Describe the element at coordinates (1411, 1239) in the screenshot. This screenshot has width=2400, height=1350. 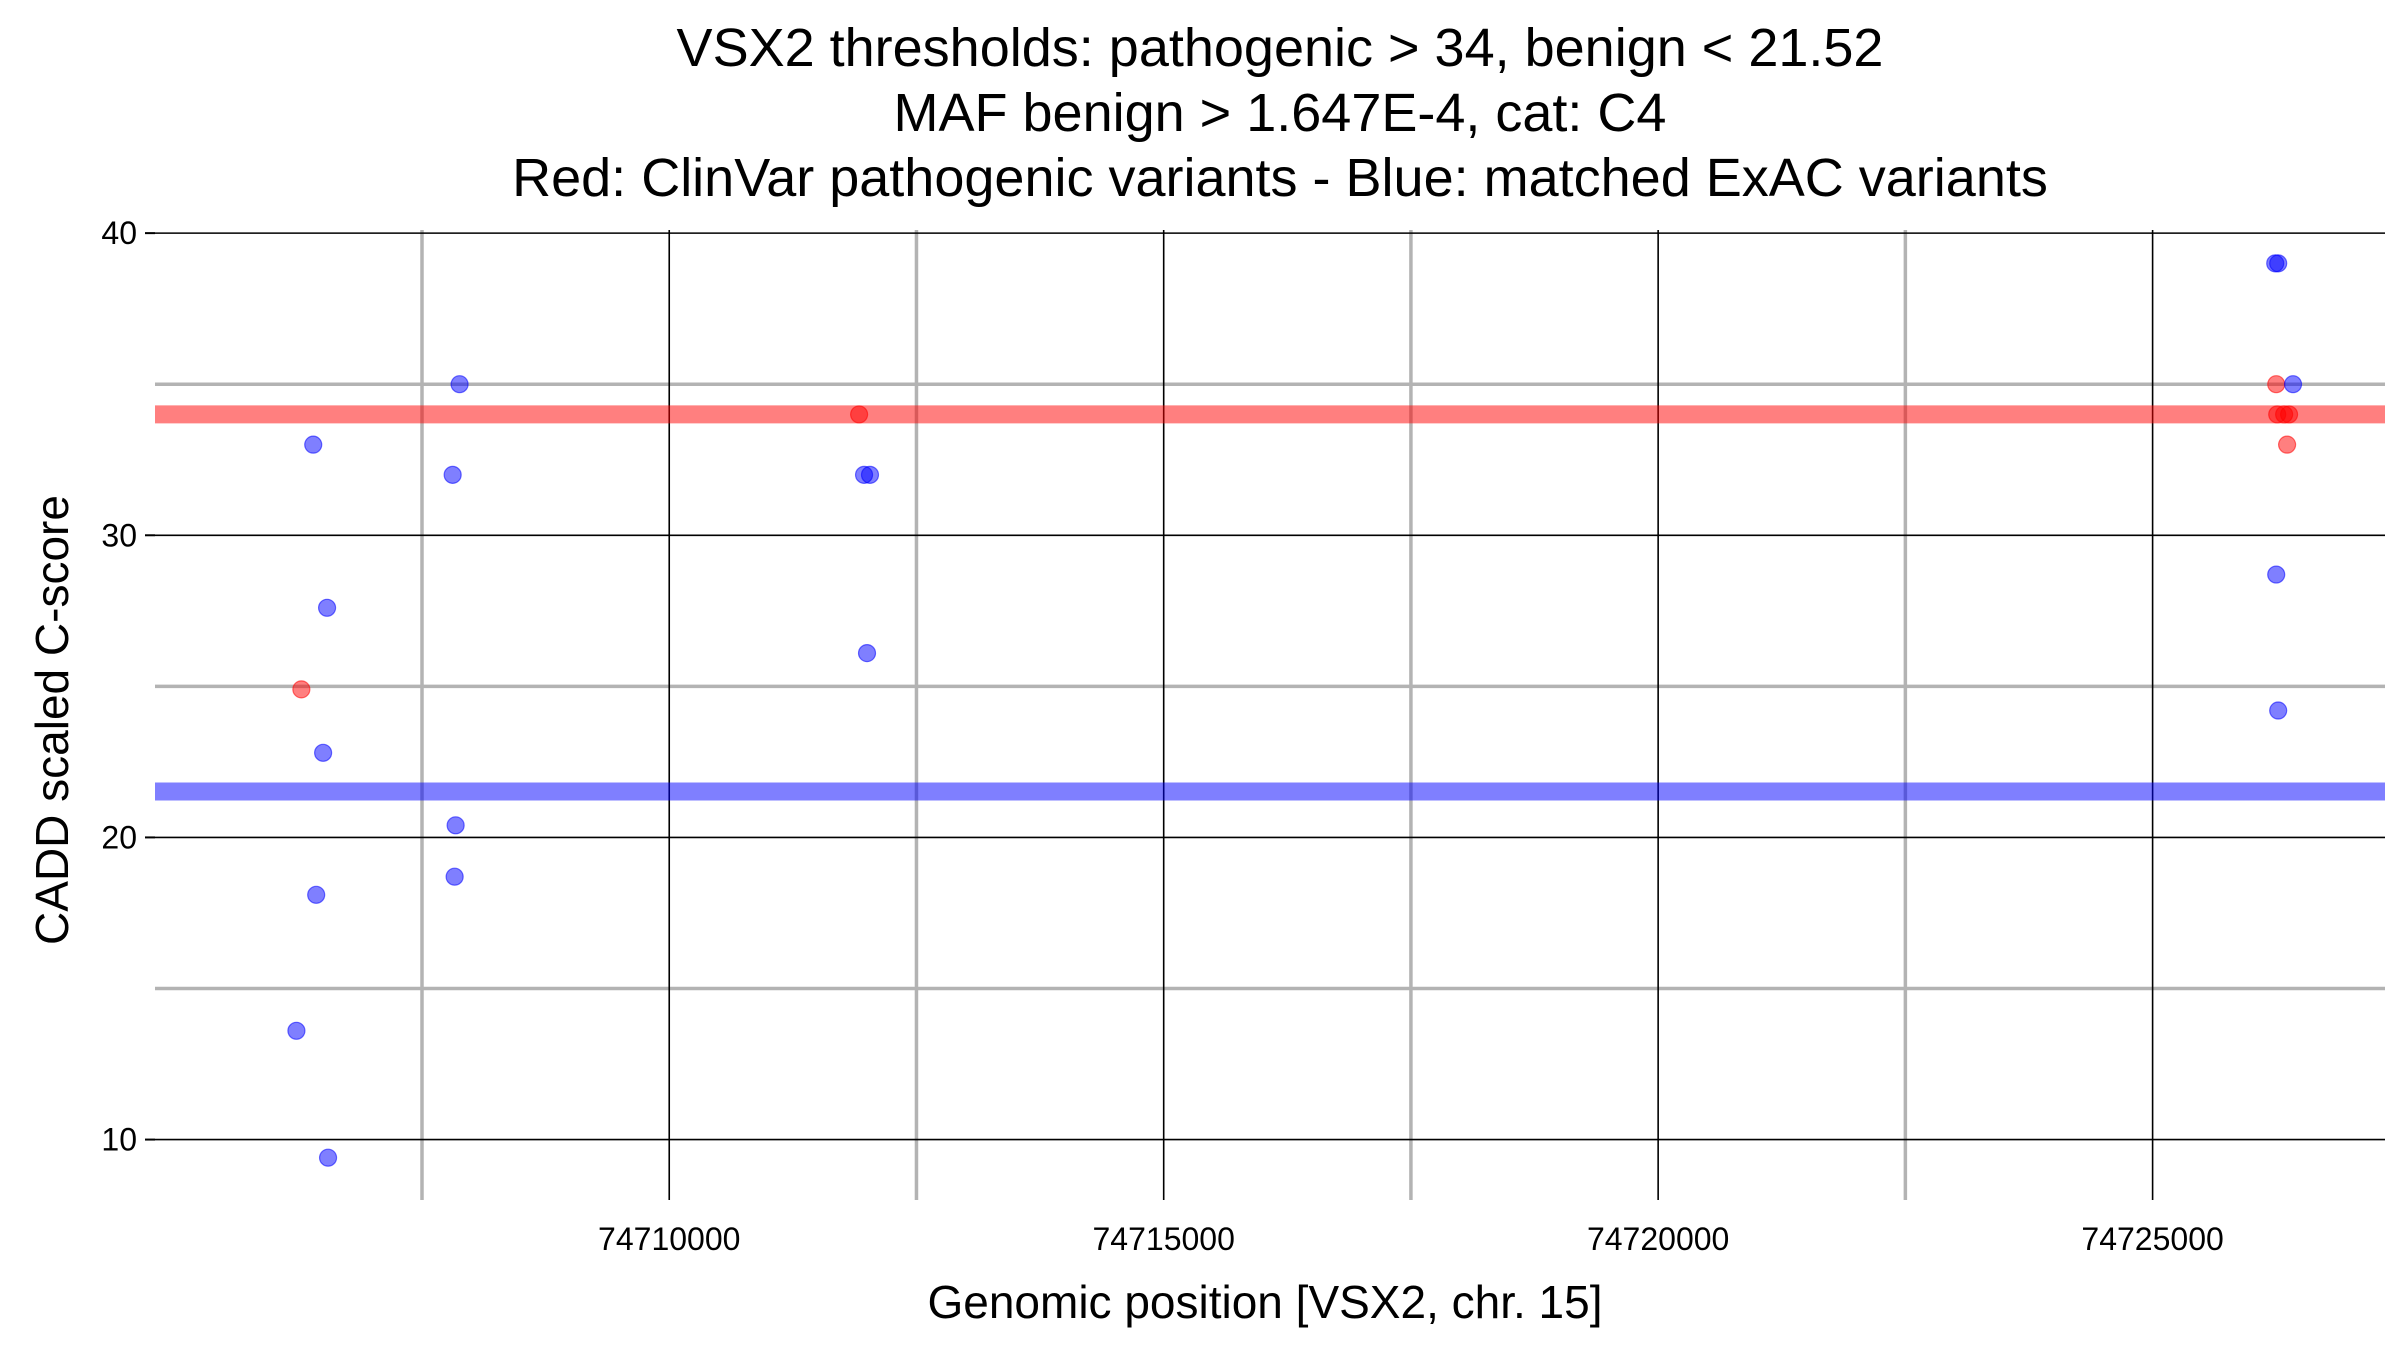
I see `x-axis-ticks: 74710000 74715000 74720000 74725000` at that location.